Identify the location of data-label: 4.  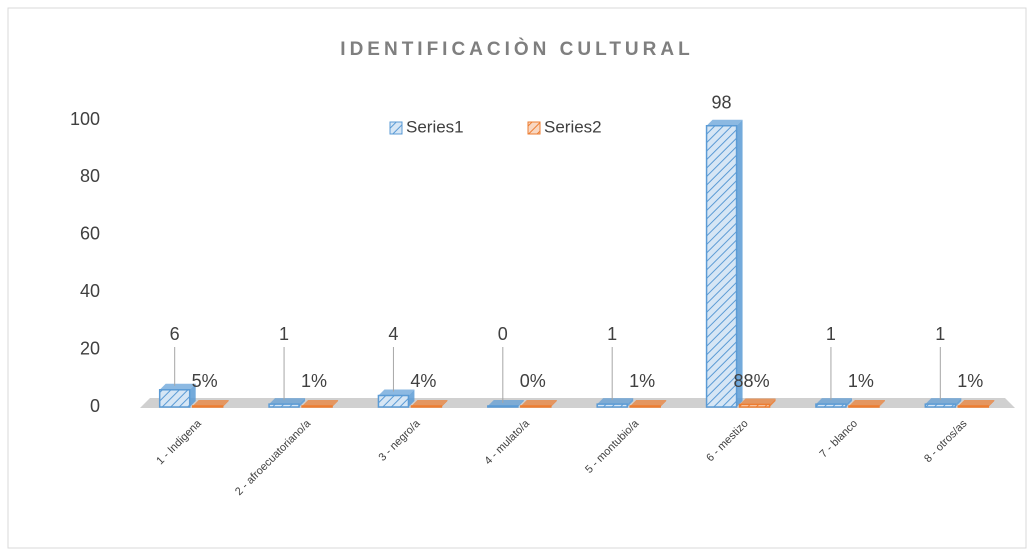
(393, 334).